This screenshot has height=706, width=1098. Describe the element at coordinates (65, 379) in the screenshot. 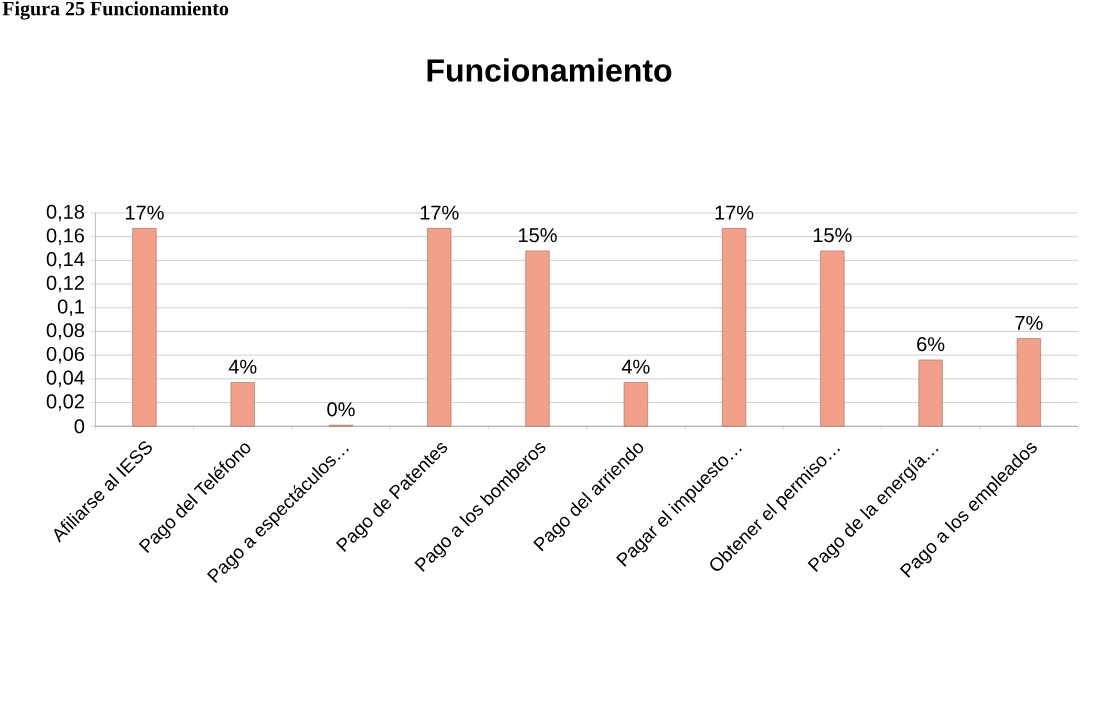

I see `y-tick-label: 0,04` at that location.